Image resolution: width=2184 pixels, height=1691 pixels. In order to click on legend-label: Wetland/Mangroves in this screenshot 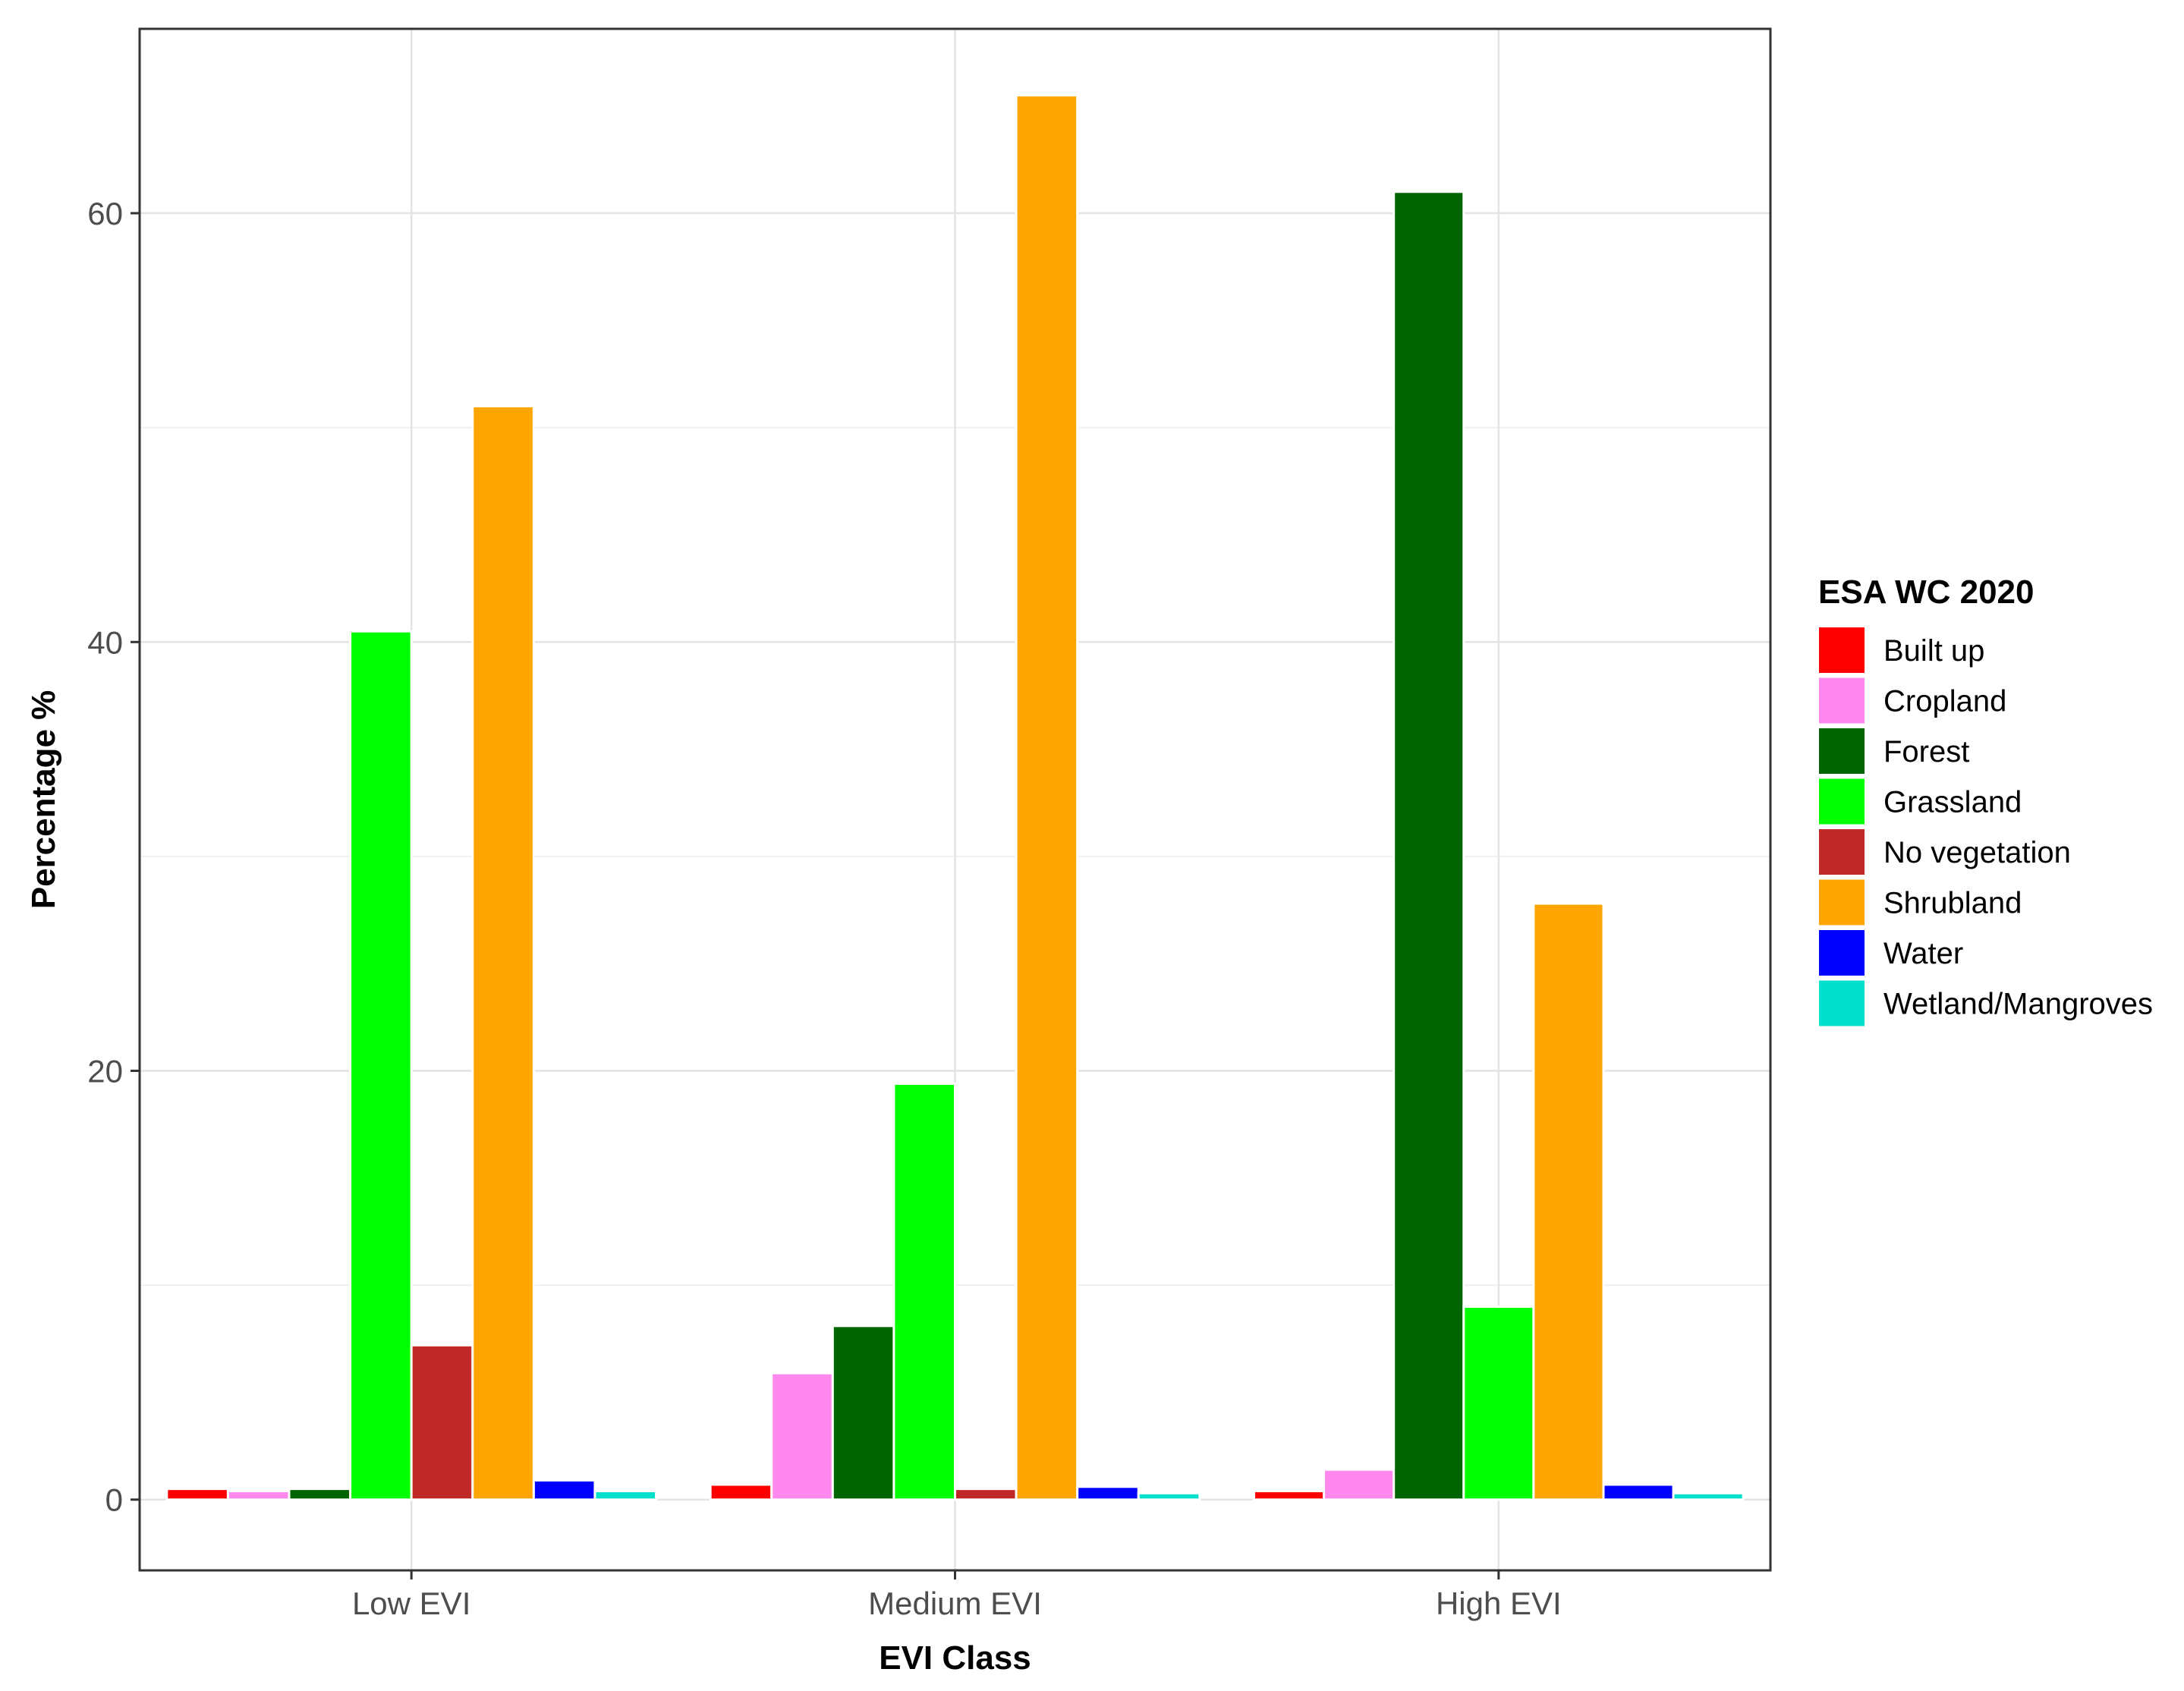, I will do `click(2018, 1004)`.